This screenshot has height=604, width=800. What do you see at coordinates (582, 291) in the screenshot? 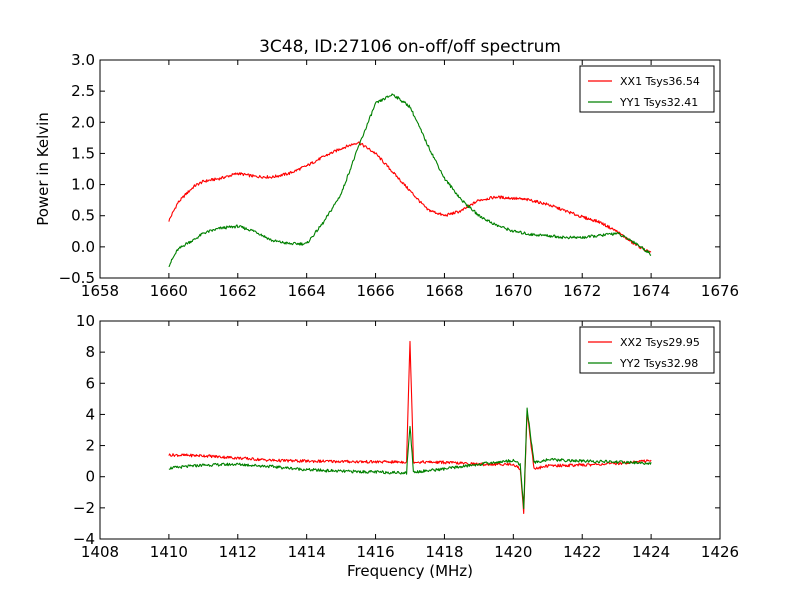
I see `x-tick-label: 1672` at bounding box center [582, 291].